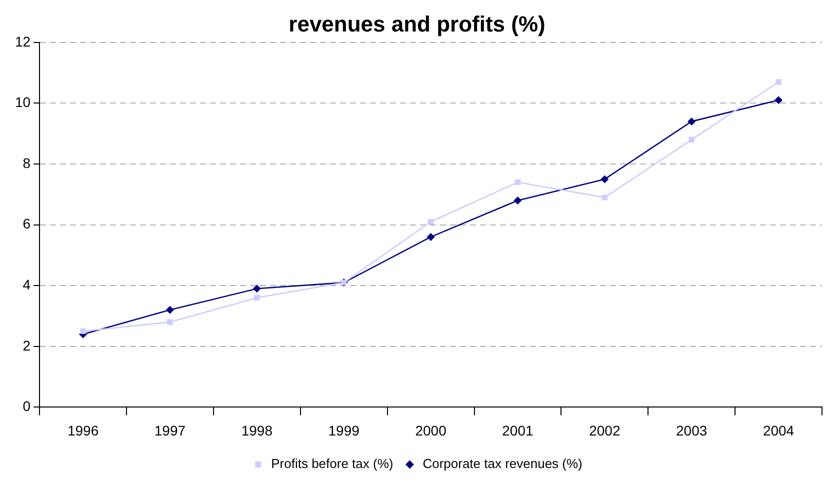 Image resolution: width=840 pixels, height=489 pixels. What do you see at coordinates (83, 430) in the screenshot?
I see `x-tick-label: 1996` at bounding box center [83, 430].